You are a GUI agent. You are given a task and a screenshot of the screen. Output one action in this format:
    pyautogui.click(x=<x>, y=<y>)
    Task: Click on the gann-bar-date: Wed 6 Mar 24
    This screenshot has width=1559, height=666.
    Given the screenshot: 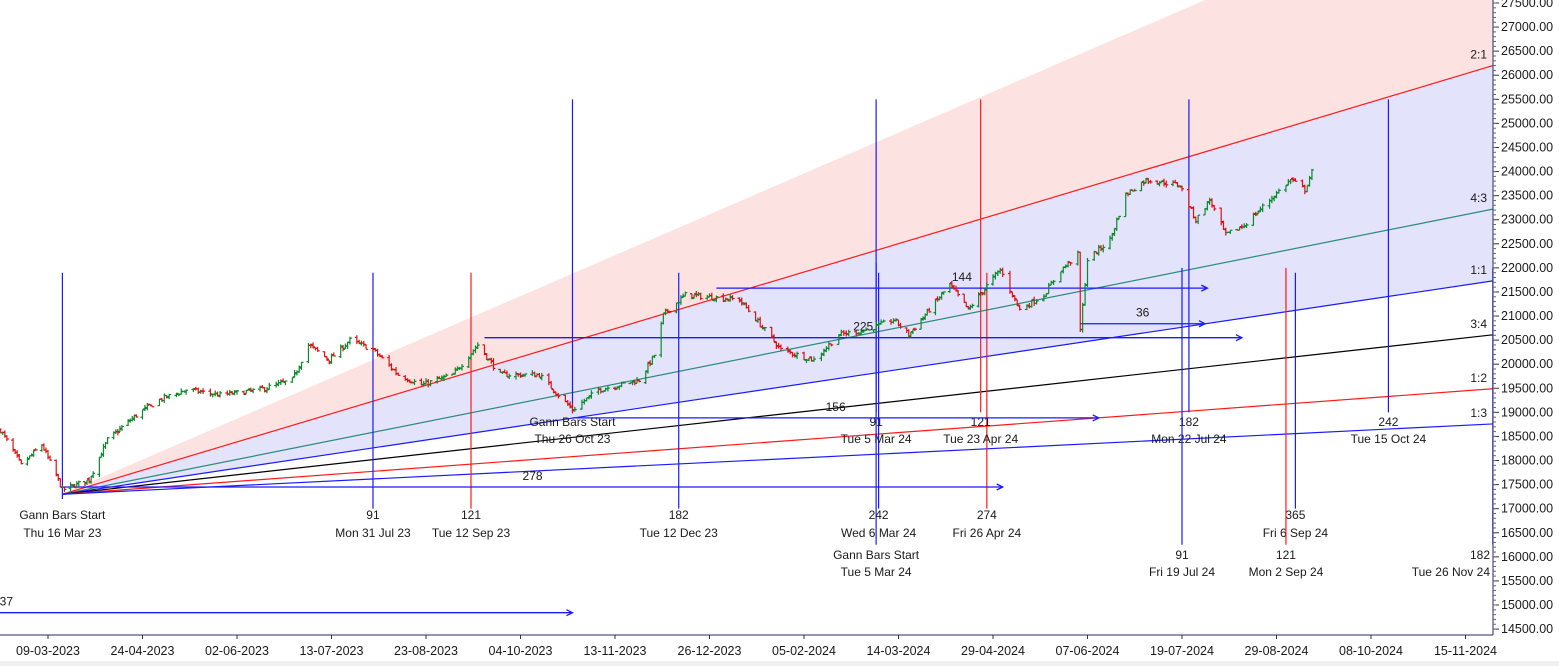 What is the action you would take?
    pyautogui.click(x=878, y=533)
    